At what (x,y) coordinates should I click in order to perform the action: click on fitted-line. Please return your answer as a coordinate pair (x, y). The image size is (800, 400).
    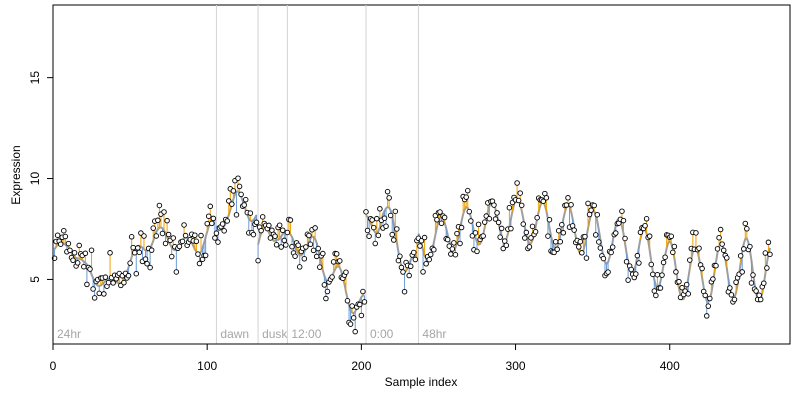
    Looking at the image, I should click on (325, 273).